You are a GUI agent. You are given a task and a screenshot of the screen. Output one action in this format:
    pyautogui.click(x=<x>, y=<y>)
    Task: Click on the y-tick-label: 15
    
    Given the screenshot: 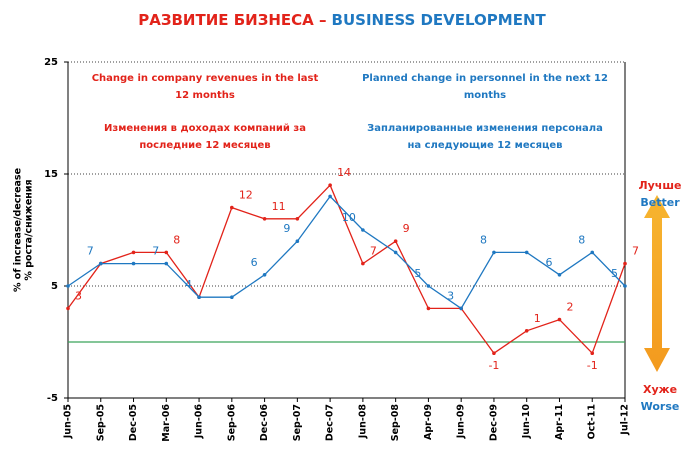 What is the action you would take?
    pyautogui.click(x=51, y=174)
    